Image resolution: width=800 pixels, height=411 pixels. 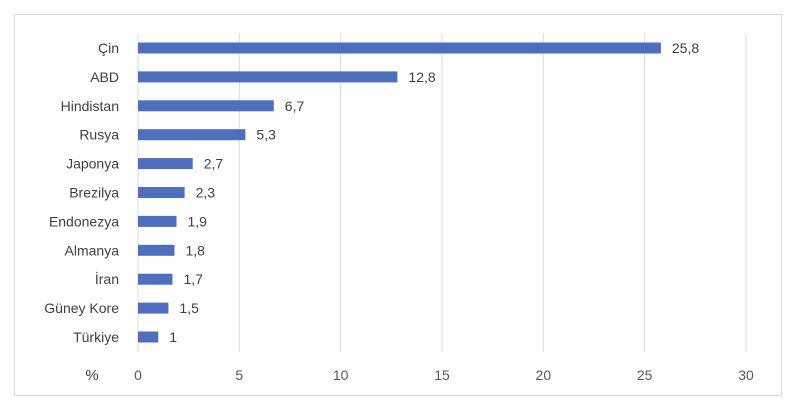 What do you see at coordinates (104, 77) in the screenshot?
I see `category-label: ABD` at bounding box center [104, 77].